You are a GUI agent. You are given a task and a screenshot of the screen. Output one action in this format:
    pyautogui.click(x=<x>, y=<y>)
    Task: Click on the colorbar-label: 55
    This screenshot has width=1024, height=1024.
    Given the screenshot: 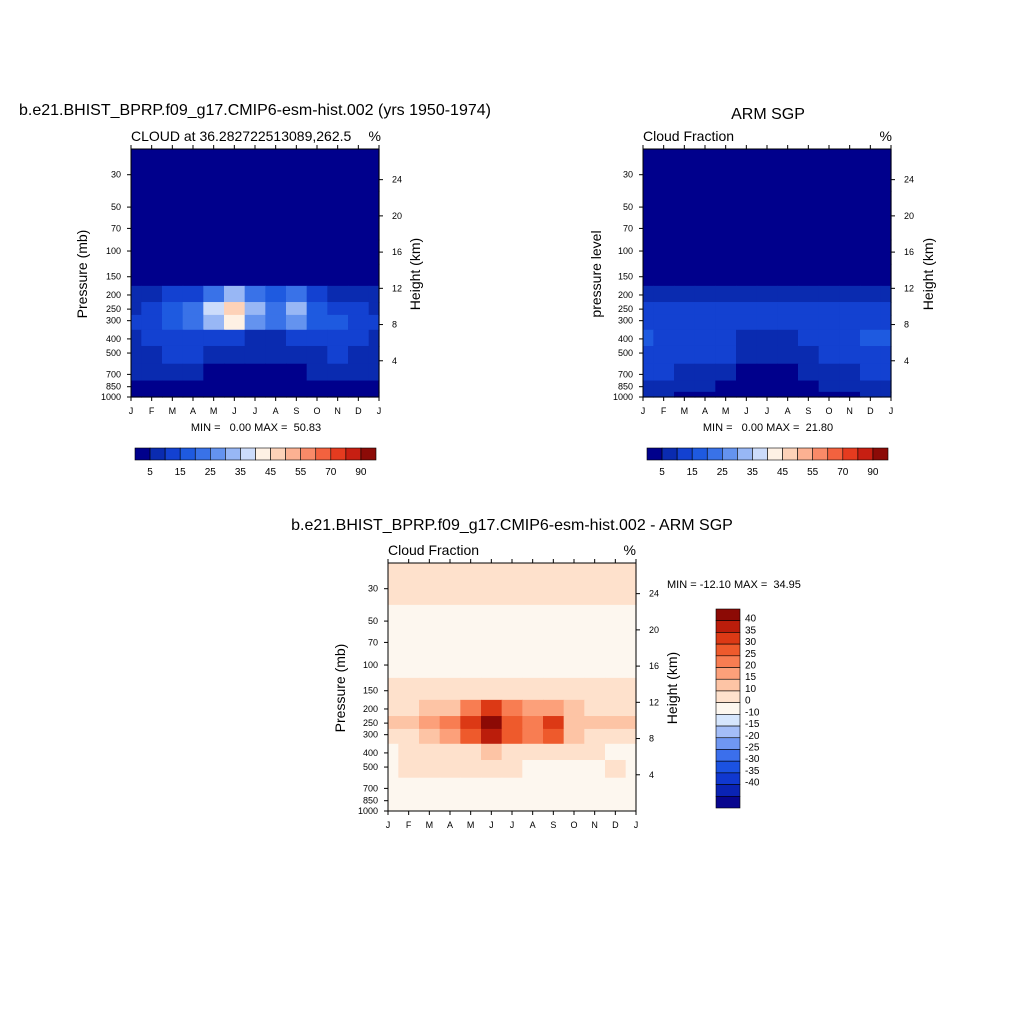 What is the action you would take?
    pyautogui.click(x=813, y=472)
    